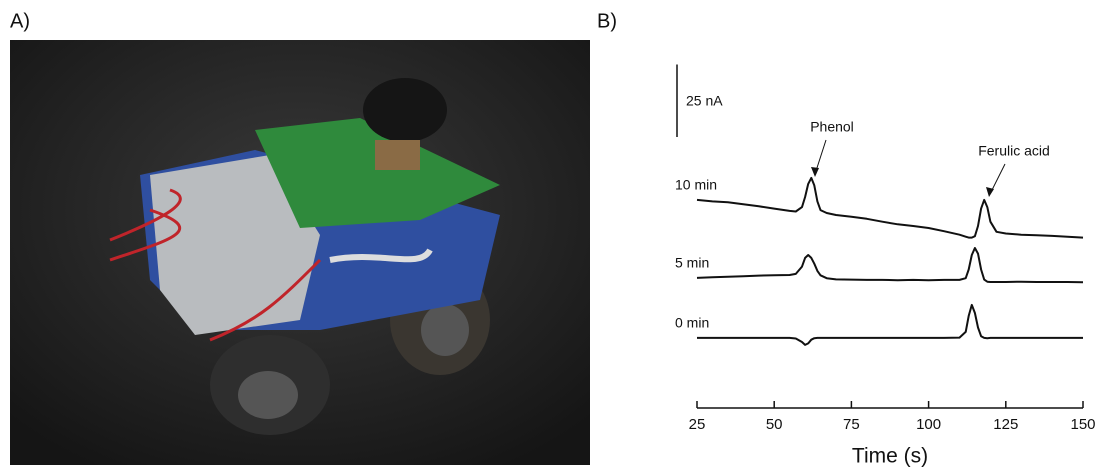 This screenshot has height=472, width=1101. What do you see at coordinates (1014, 151) in the screenshot?
I see `annotation: Ferulic acid` at bounding box center [1014, 151].